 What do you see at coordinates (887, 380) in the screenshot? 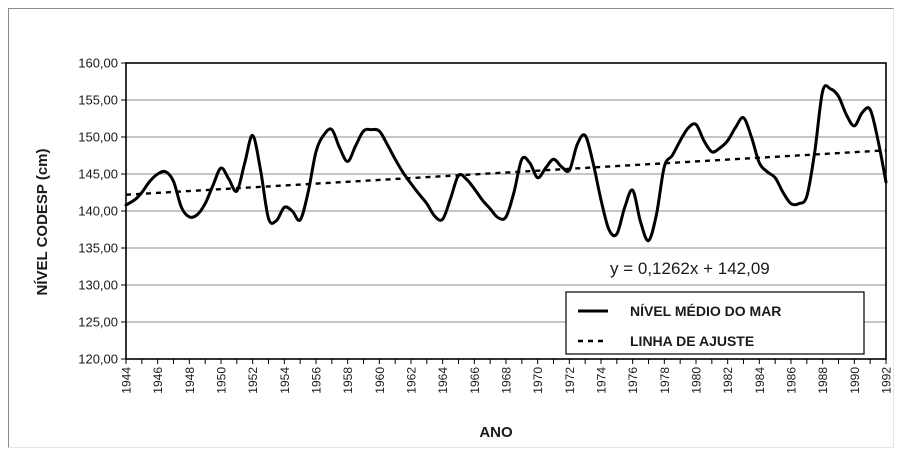
I see `x-tick-label-24: 1992` at bounding box center [887, 380].